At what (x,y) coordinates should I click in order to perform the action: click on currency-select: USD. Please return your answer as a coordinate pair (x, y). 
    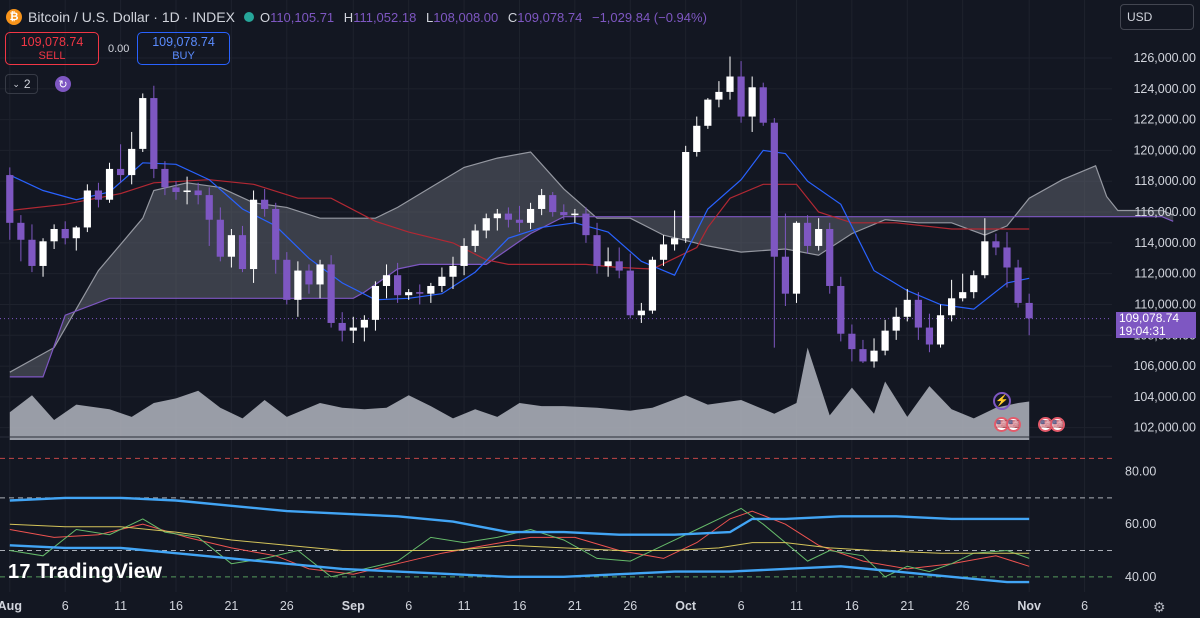
    Looking at the image, I should click on (1157, 17).